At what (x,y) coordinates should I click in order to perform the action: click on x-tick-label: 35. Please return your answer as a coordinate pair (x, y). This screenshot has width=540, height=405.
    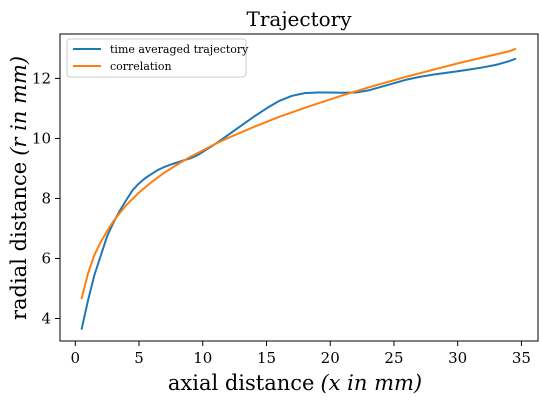
    Looking at the image, I should click on (521, 358).